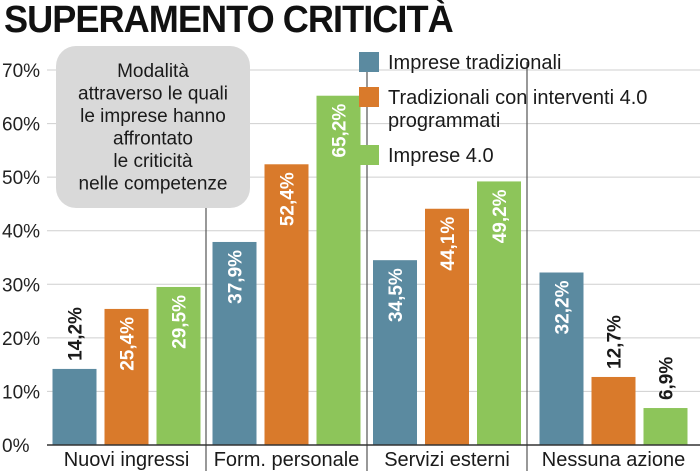  Describe the element at coordinates (21, 178) in the screenshot. I see `y-tick-label: 50%` at that location.